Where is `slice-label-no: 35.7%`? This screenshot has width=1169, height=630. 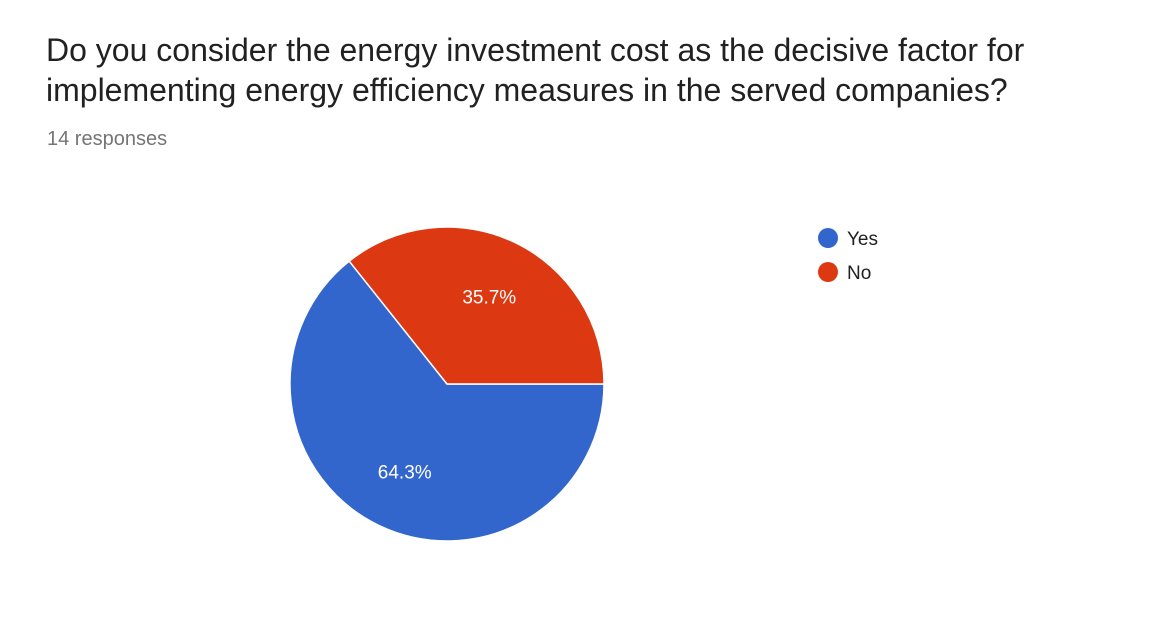 slice-label-no: 35.7% is located at coordinates (489, 297).